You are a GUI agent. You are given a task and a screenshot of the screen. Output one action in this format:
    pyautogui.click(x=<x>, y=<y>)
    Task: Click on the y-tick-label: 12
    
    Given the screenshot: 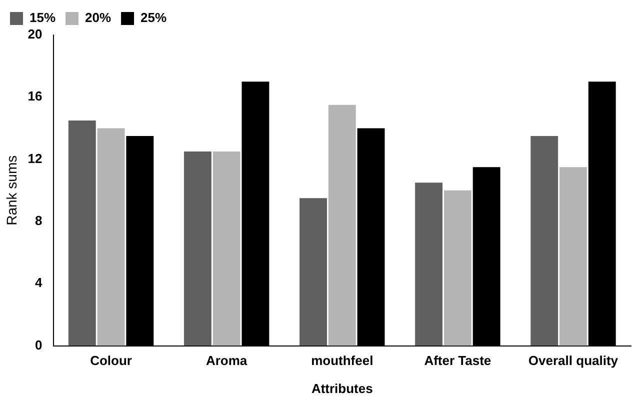 What is the action you would take?
    pyautogui.click(x=35, y=158)
    